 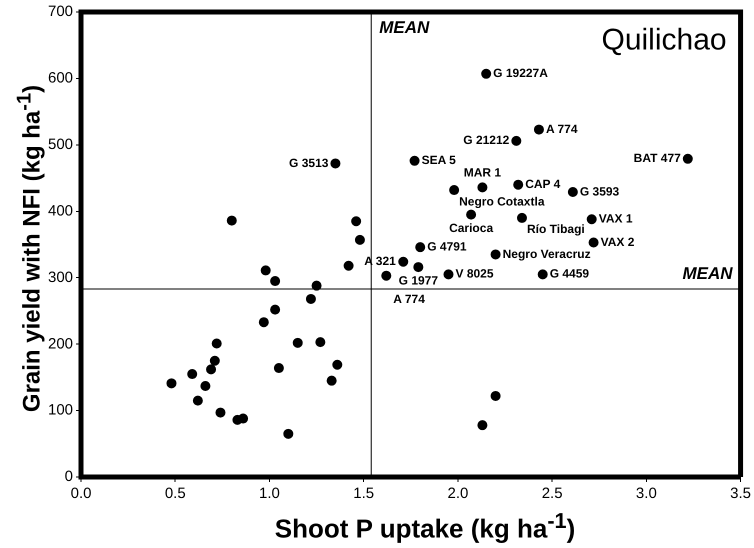 What do you see at coordinates (61, 211) in the screenshot?
I see `y-tick-label: 400` at bounding box center [61, 211].